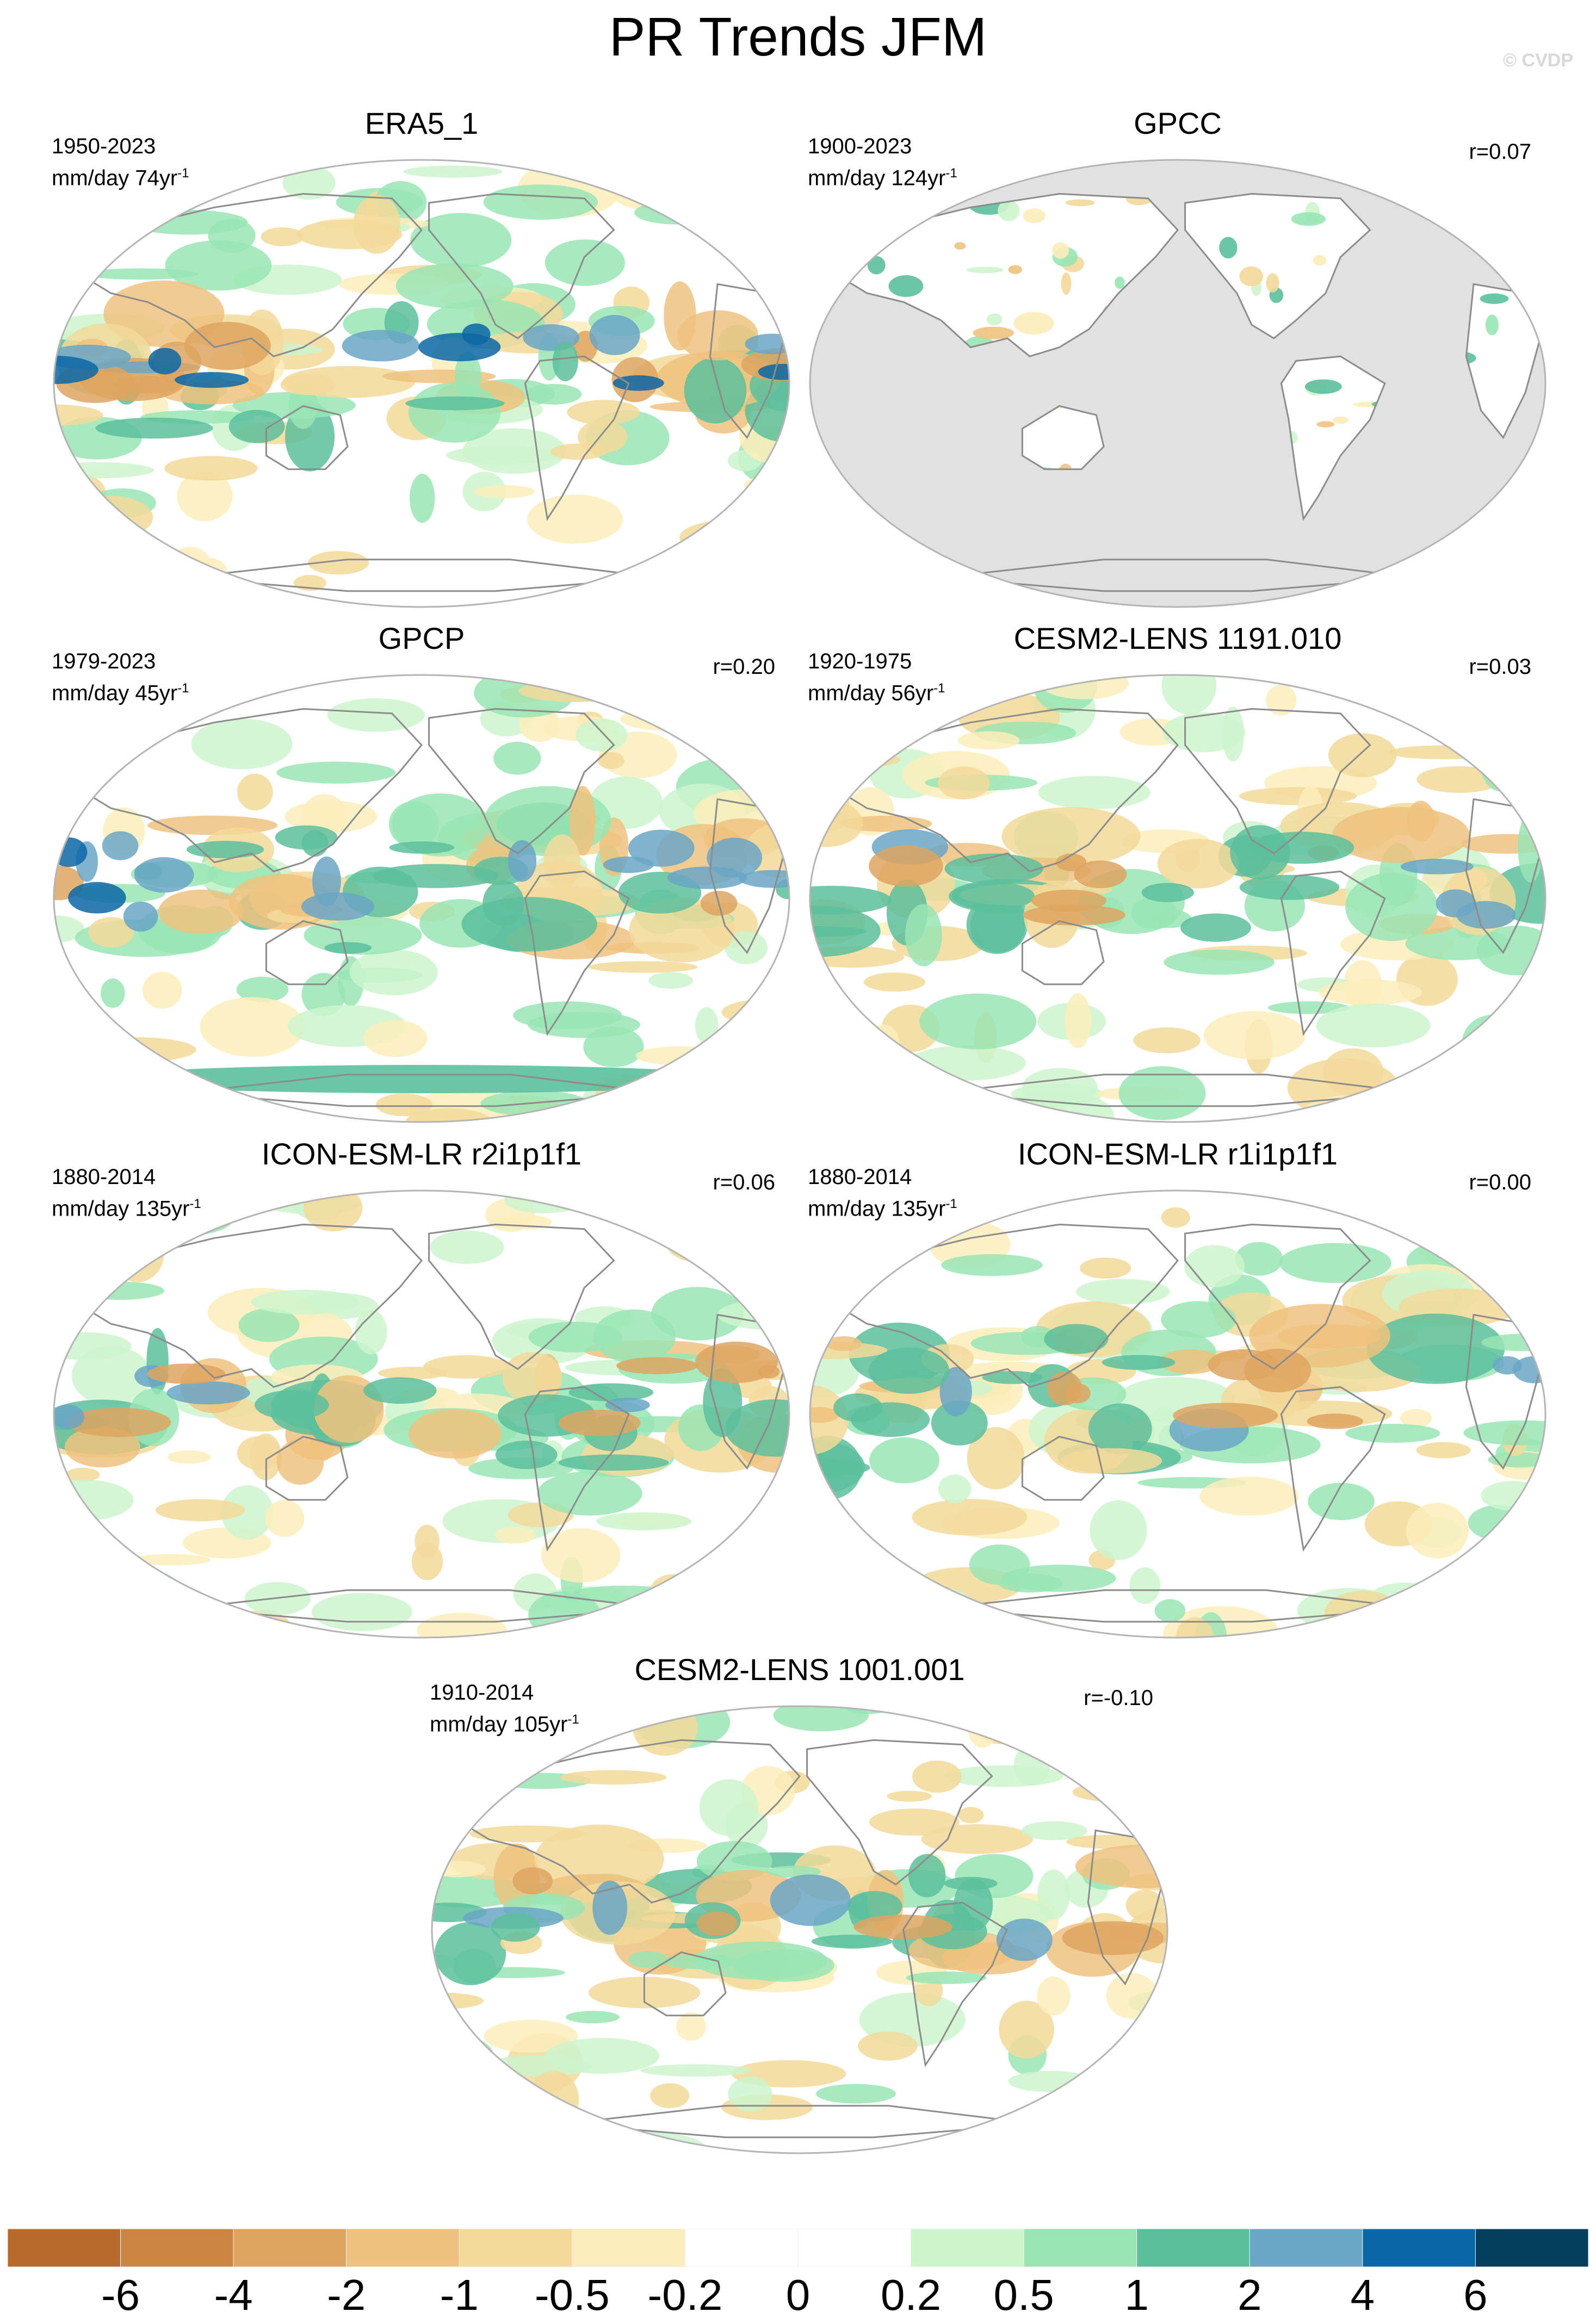 This screenshot has height=2324, width=1596. I want to click on period-text: 1920-1975, so click(860, 661).